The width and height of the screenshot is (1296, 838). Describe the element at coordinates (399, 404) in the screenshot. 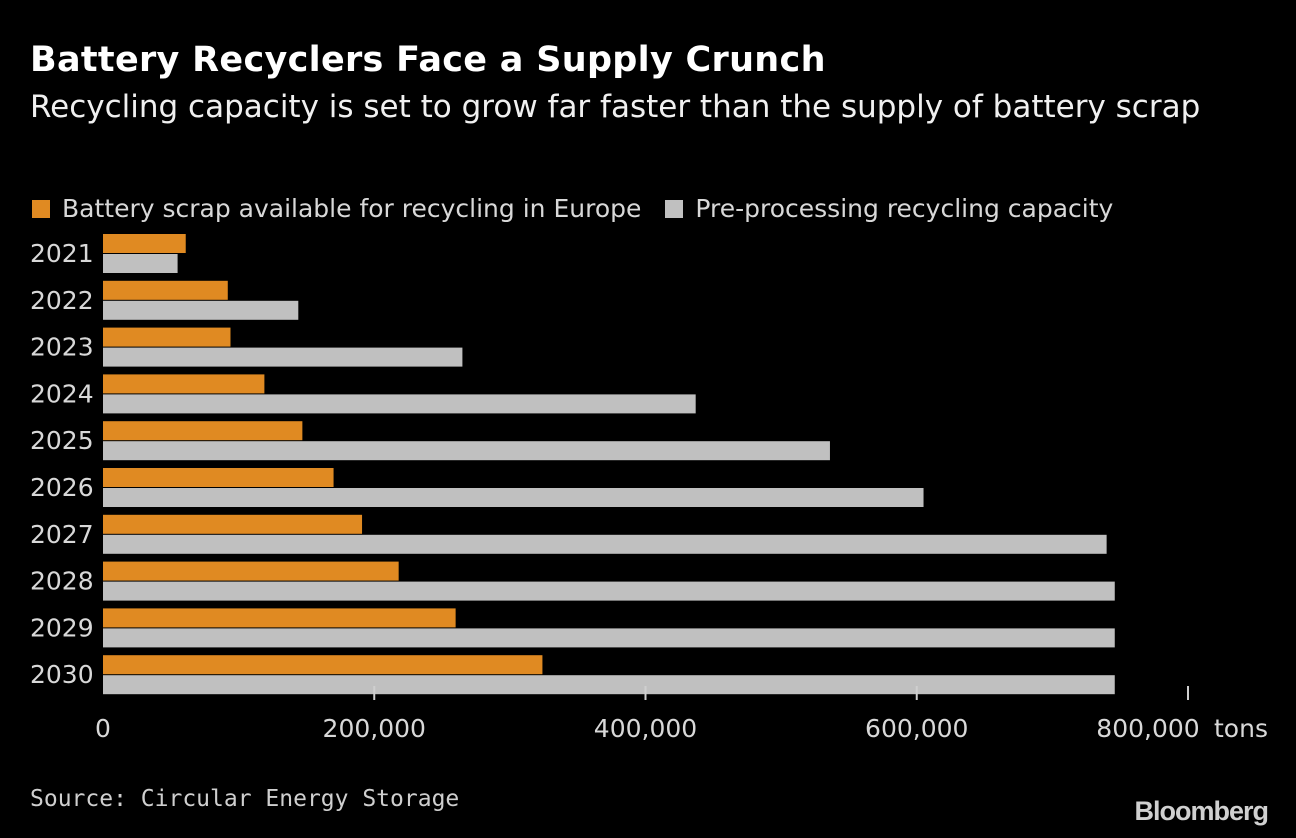

I see `bar-capacity-2024` at that location.